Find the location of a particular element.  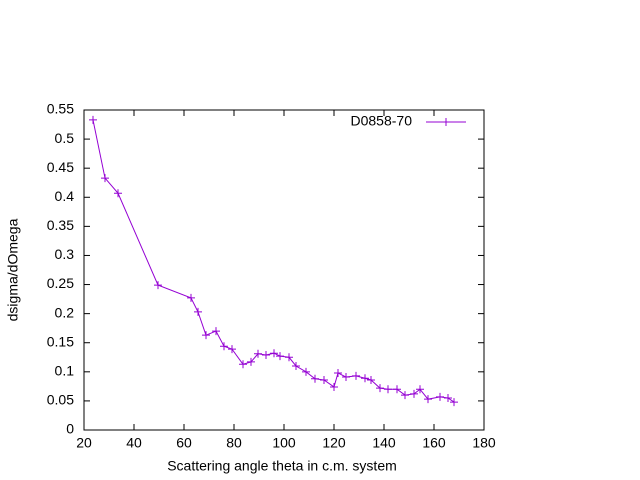

x-tick-label: 140 is located at coordinates (384, 443).